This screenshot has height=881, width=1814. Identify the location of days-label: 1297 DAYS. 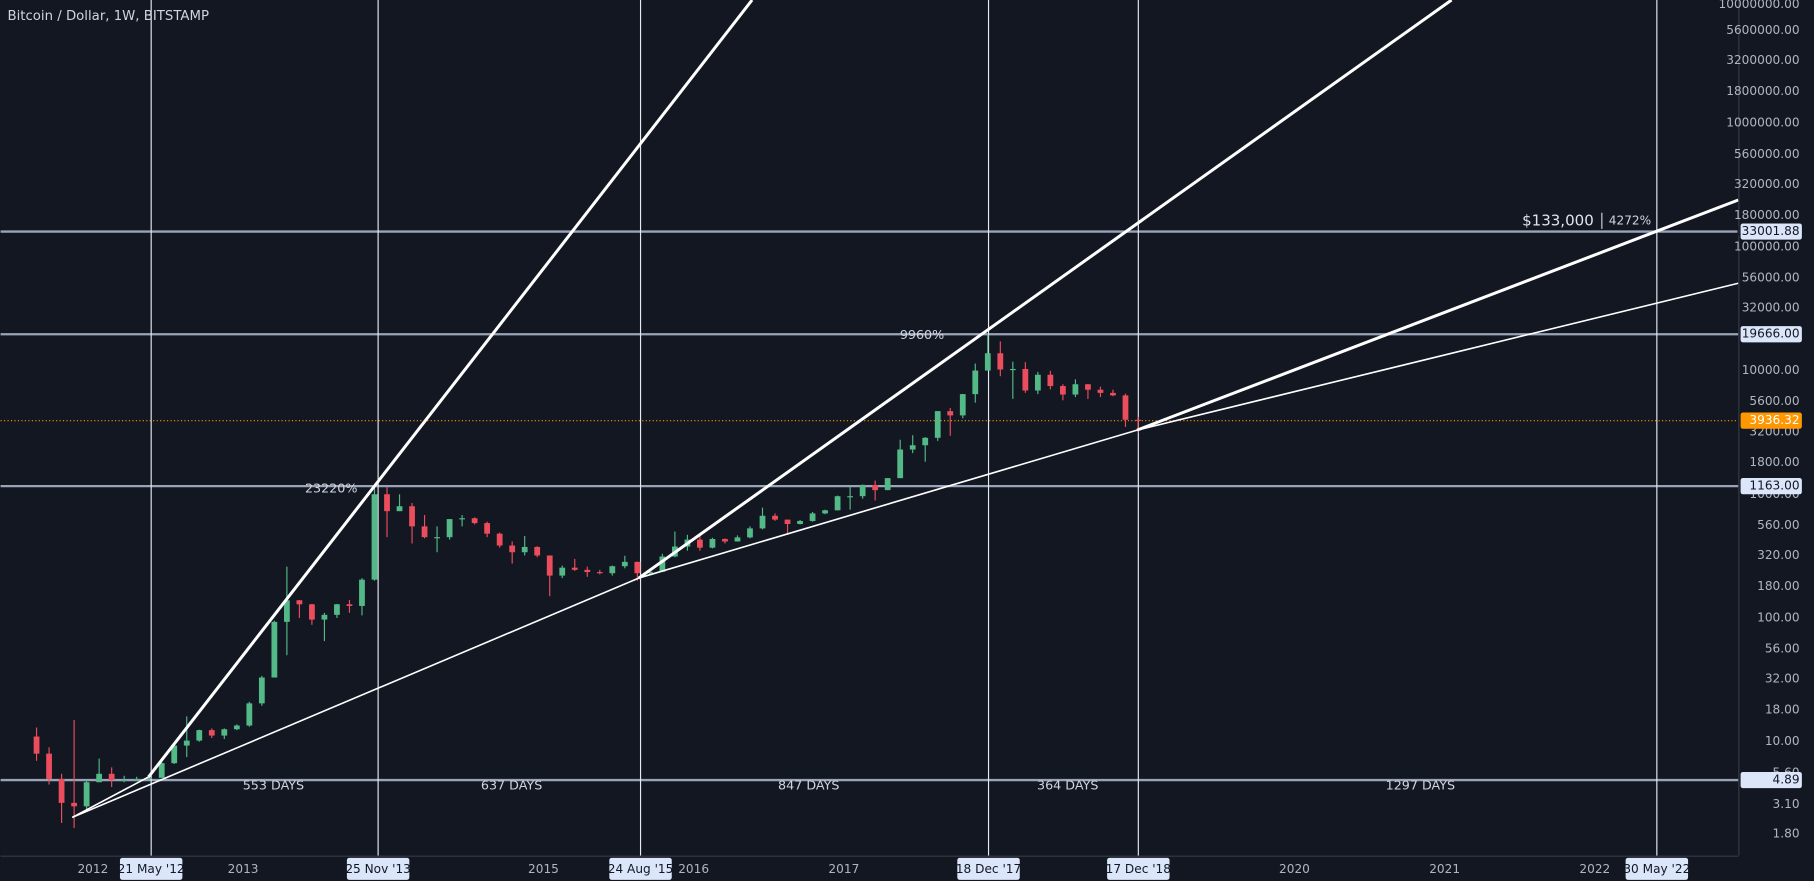
(1420, 785).